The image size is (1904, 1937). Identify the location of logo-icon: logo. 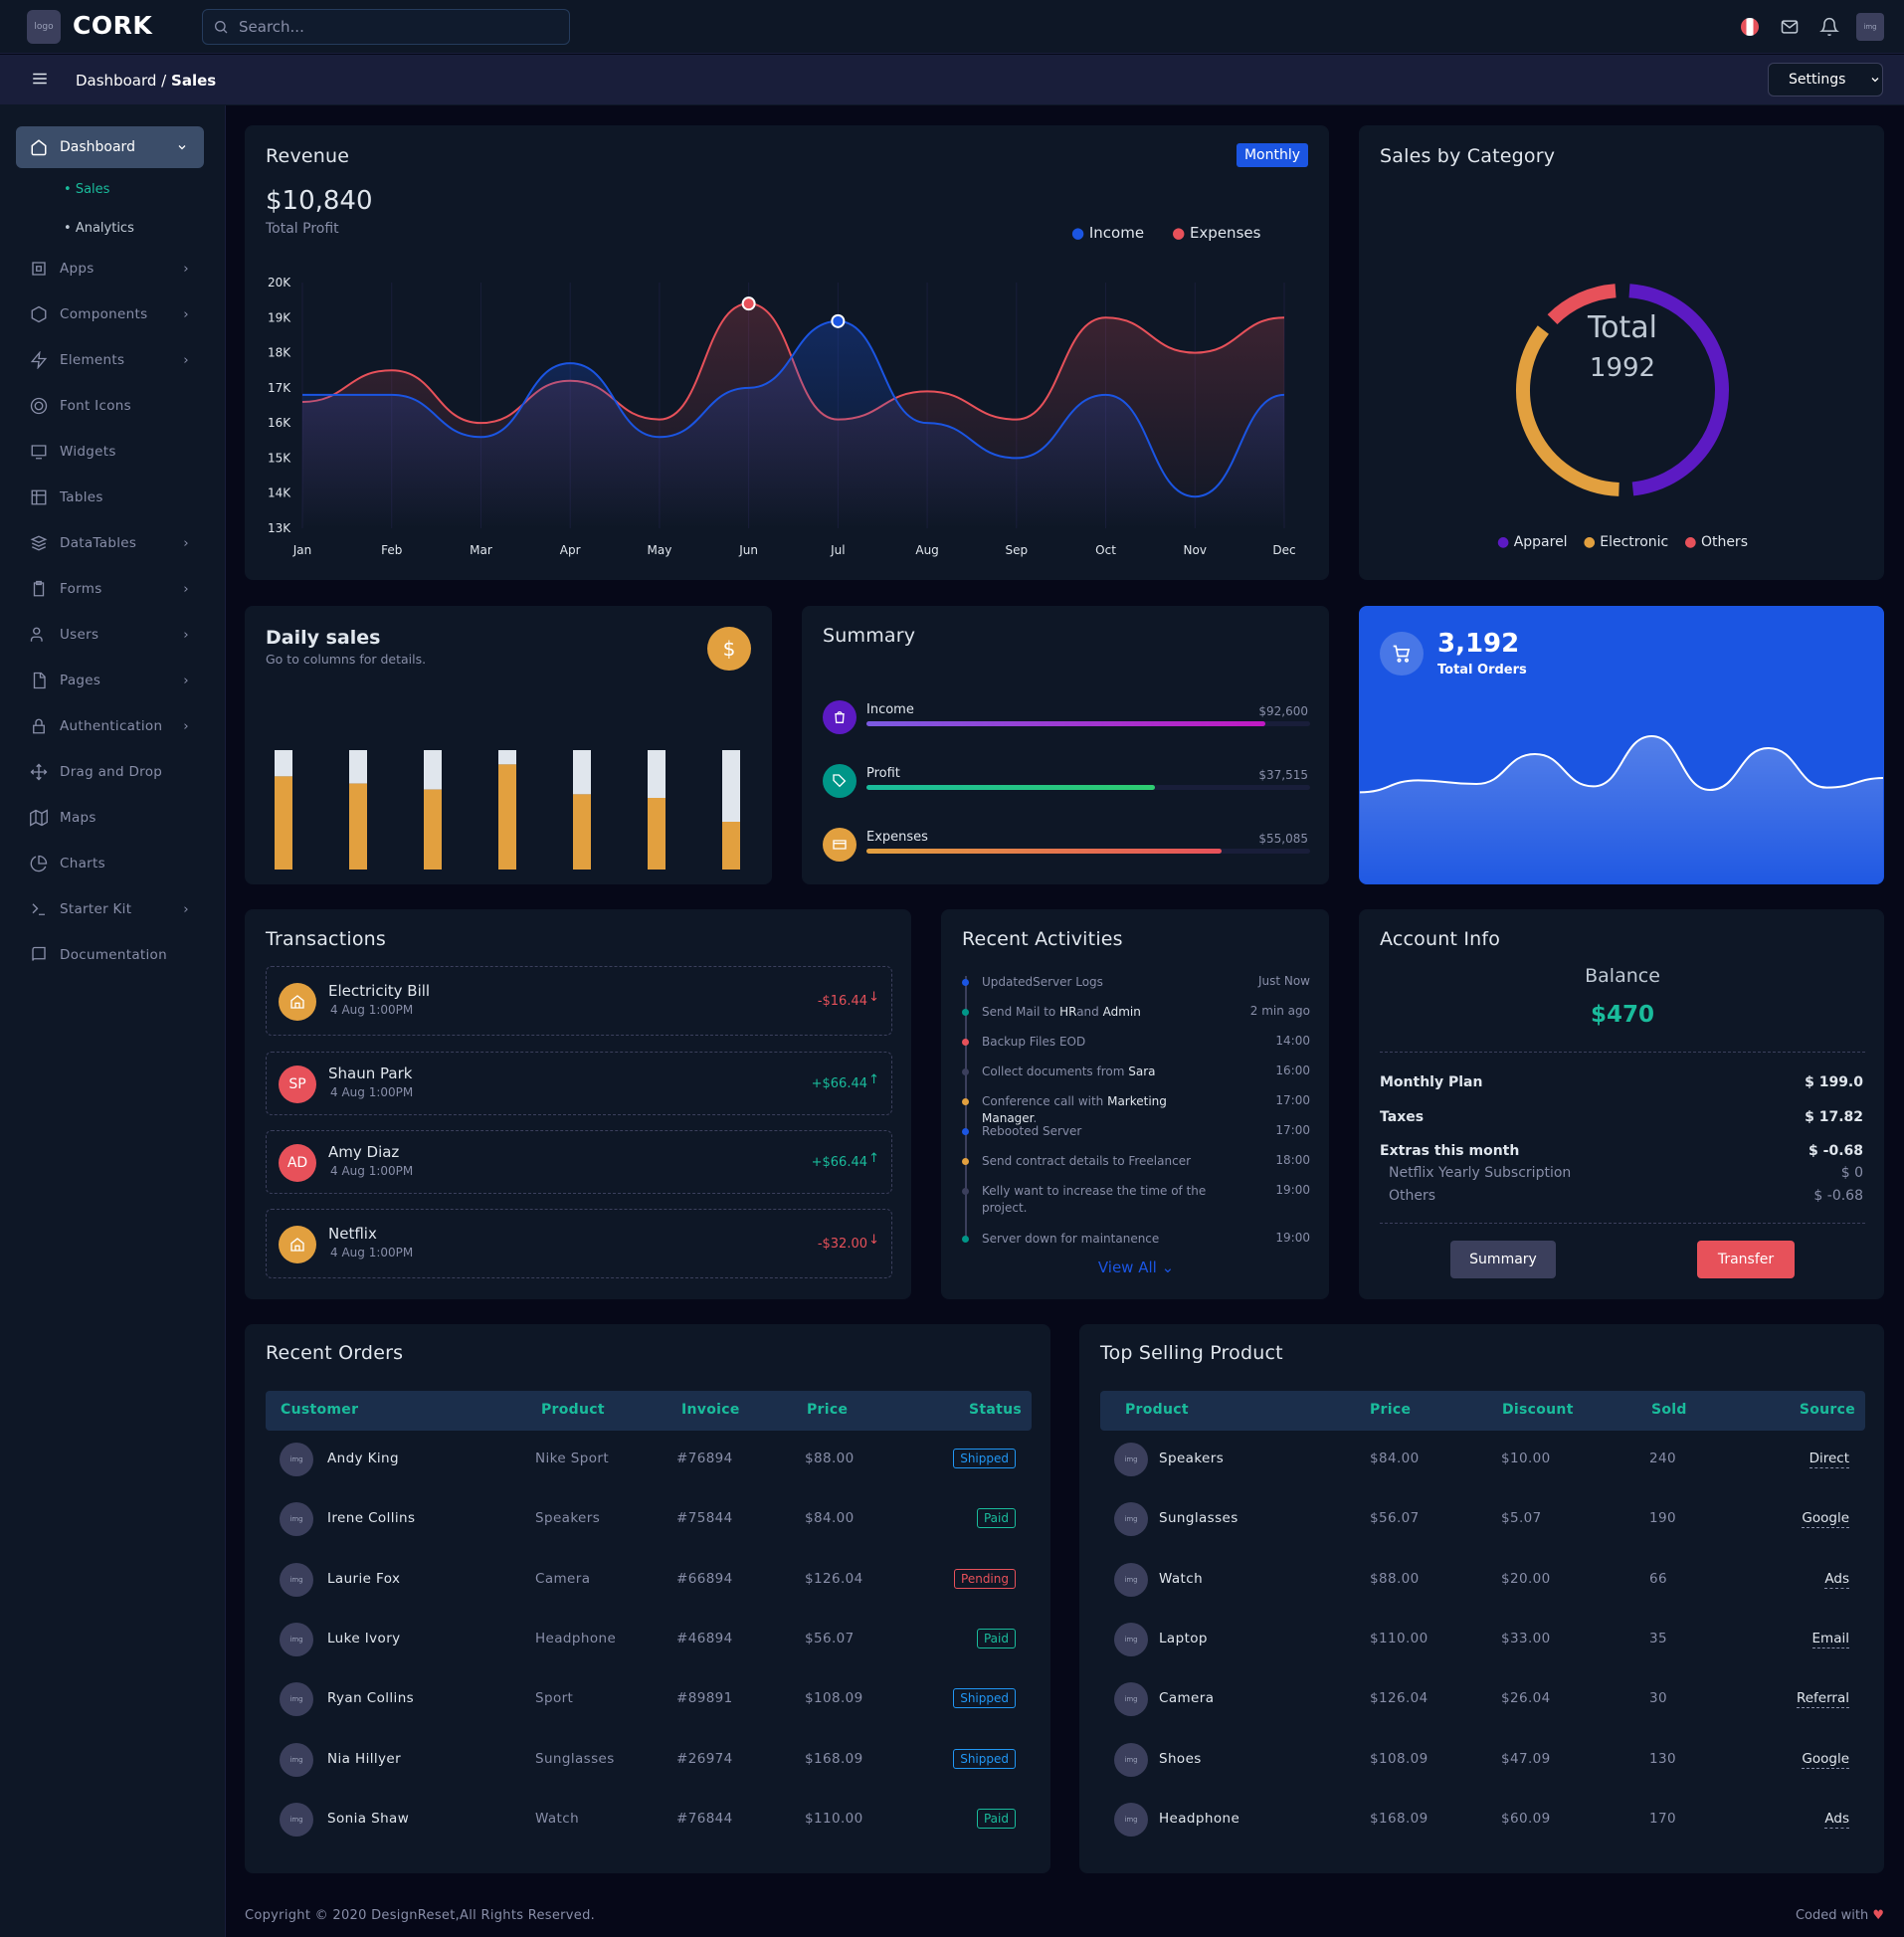
(44, 27).